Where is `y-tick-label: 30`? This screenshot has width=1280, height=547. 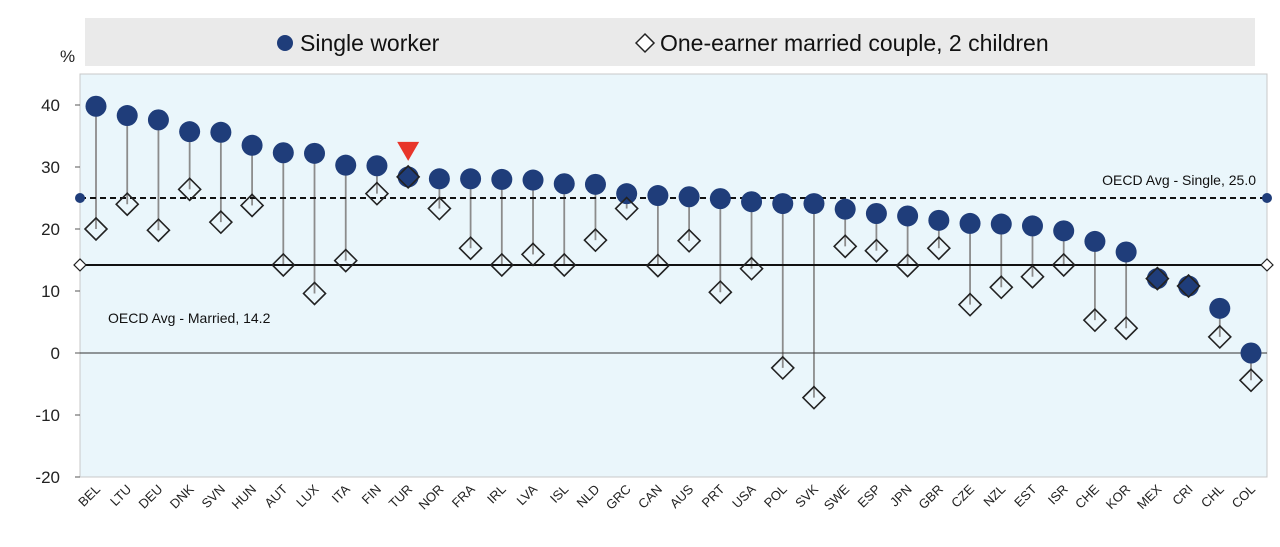 y-tick-label: 30 is located at coordinates (50, 167).